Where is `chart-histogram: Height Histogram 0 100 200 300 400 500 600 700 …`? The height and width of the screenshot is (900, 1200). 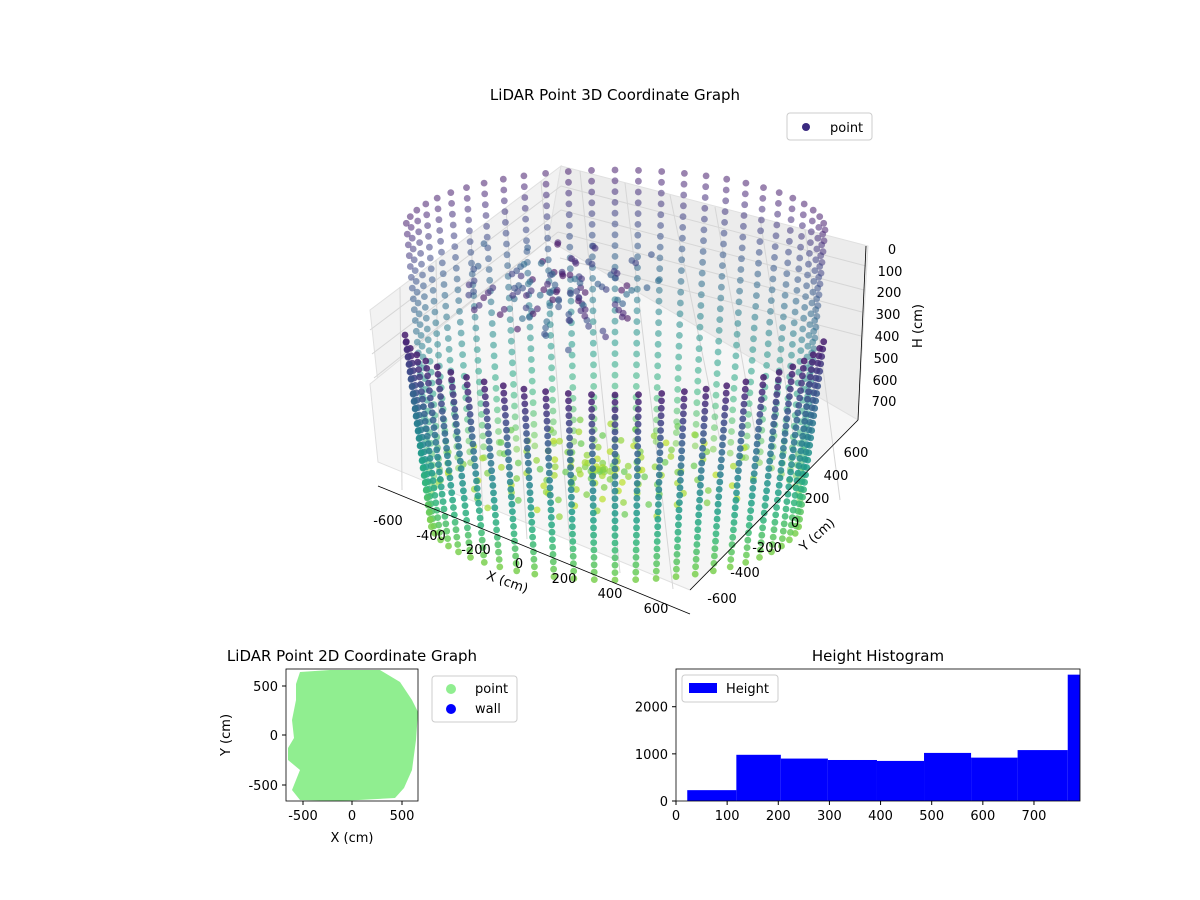 chart-histogram: Height Histogram 0 100 200 300 400 500 600 700 … is located at coordinates (858, 735).